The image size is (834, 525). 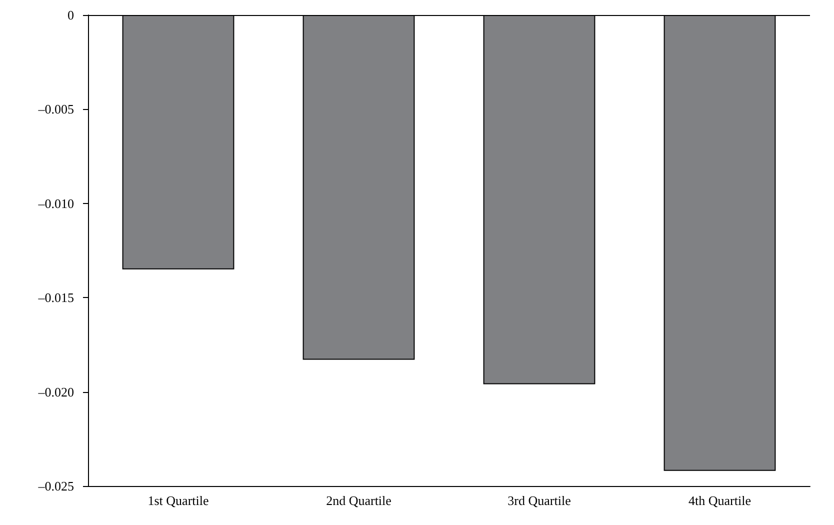 I want to click on y-tick-label: –0.015, so click(x=55, y=298).